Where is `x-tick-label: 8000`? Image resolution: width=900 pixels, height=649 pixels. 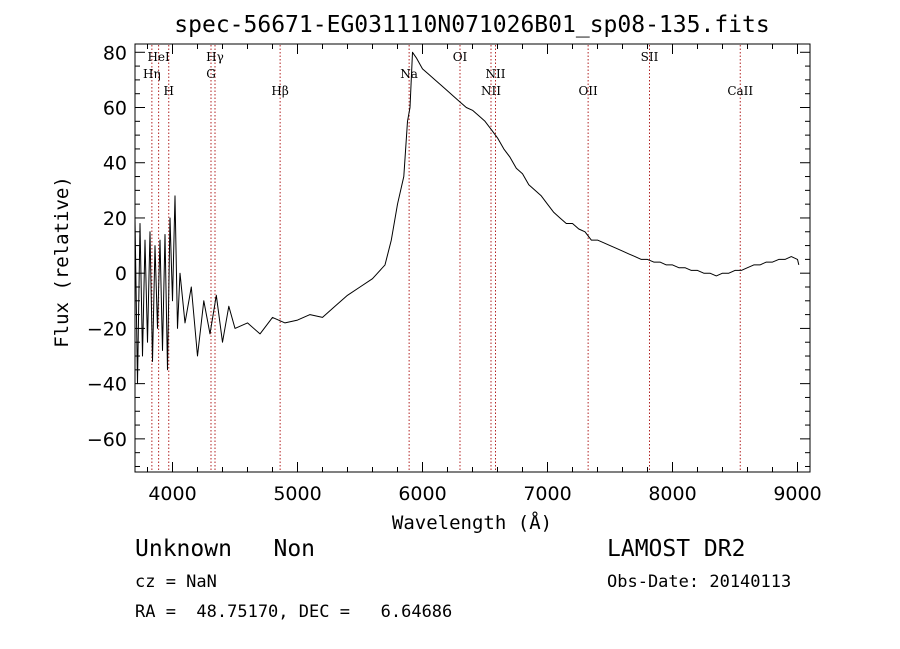 x-tick-label: 8000 is located at coordinates (672, 494).